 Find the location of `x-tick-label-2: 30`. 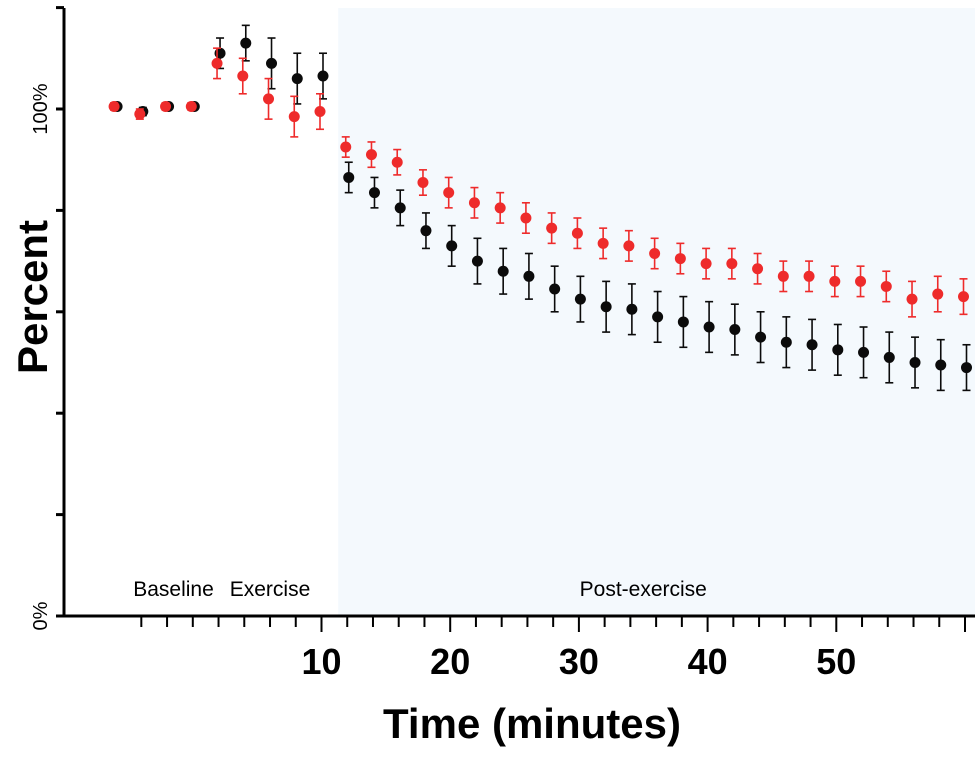

x-tick-label-2: 30 is located at coordinates (579, 661).